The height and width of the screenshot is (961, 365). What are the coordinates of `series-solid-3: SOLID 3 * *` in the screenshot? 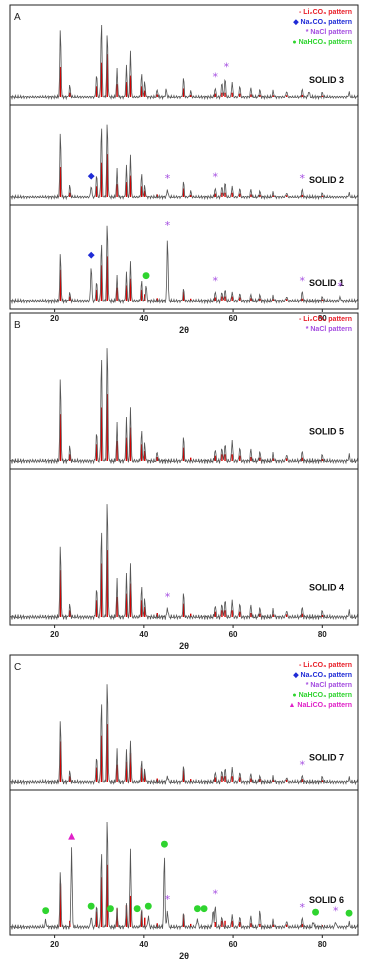 It's located at (184, 63).